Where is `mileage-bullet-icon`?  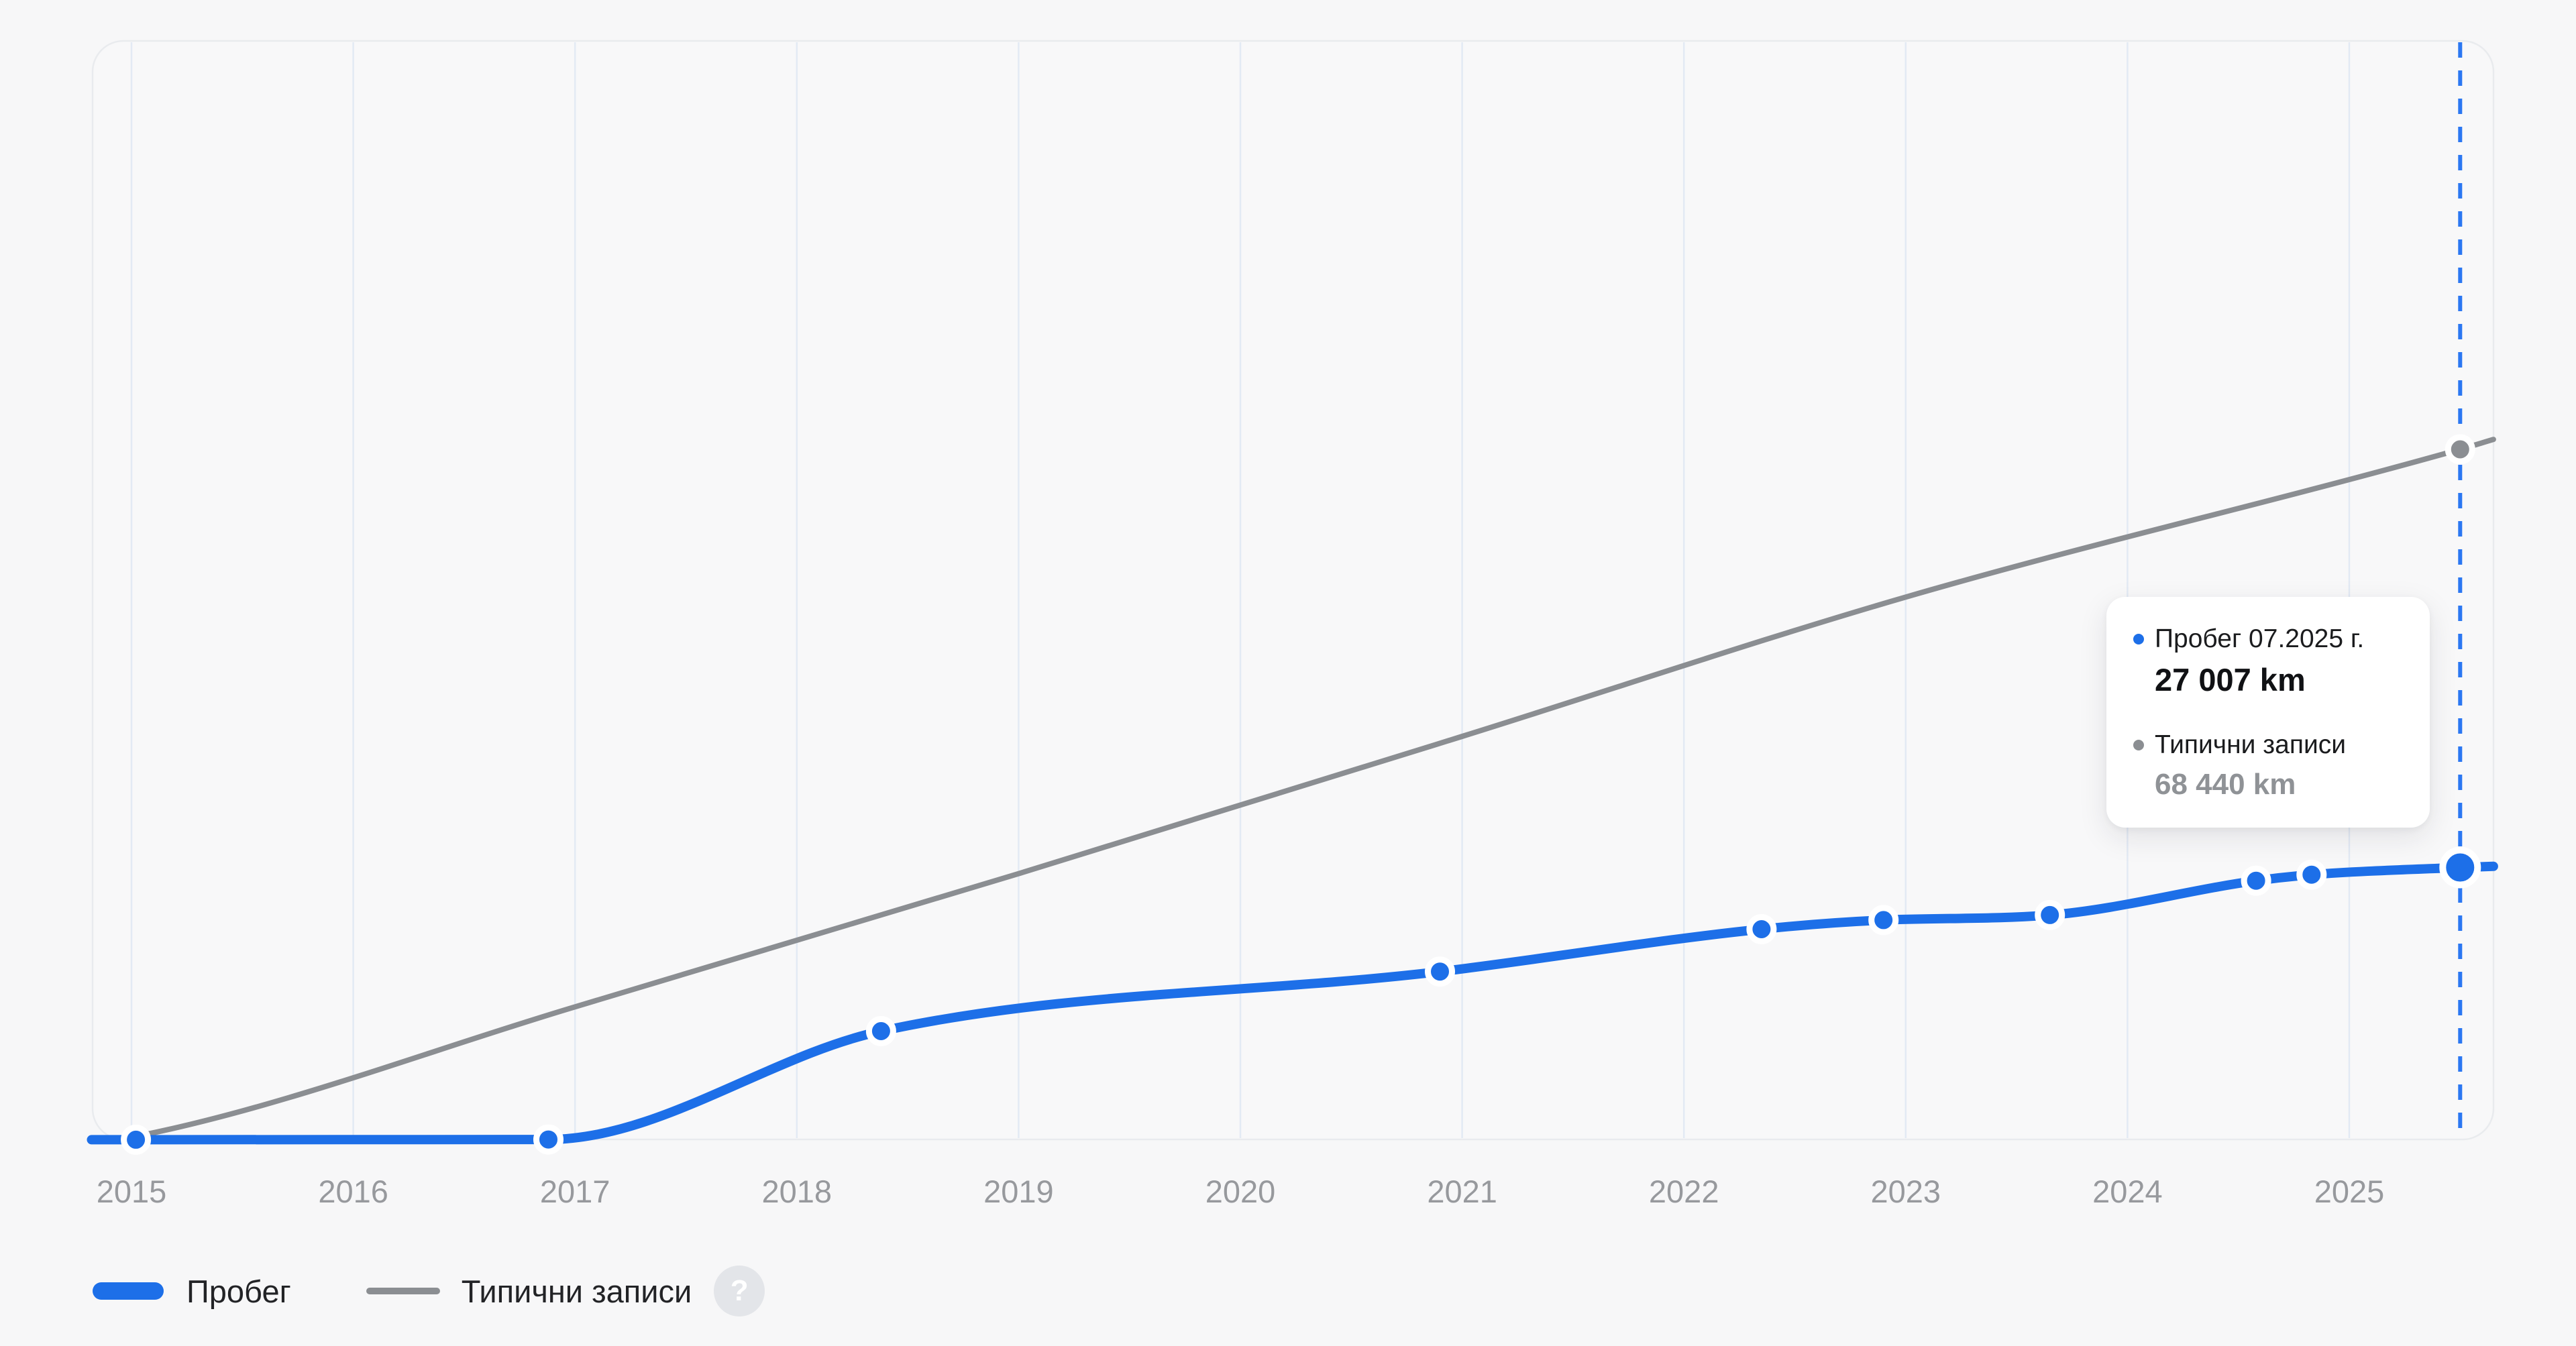
mileage-bullet-icon is located at coordinates (2138, 639).